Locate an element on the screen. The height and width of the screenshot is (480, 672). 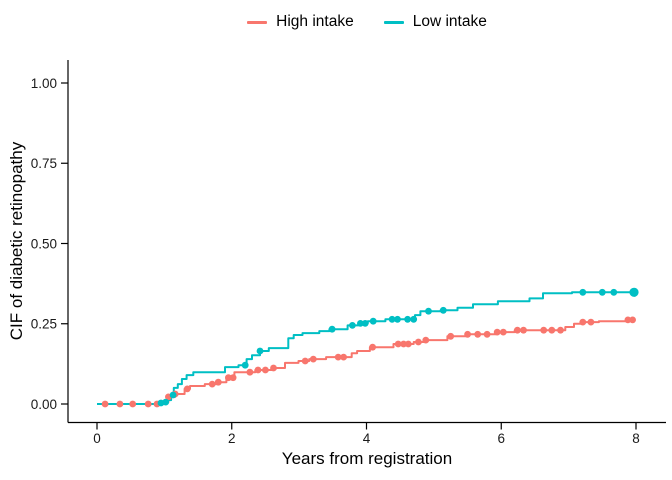
legend-item-low-intake: Low intake is located at coordinates (435, 22).